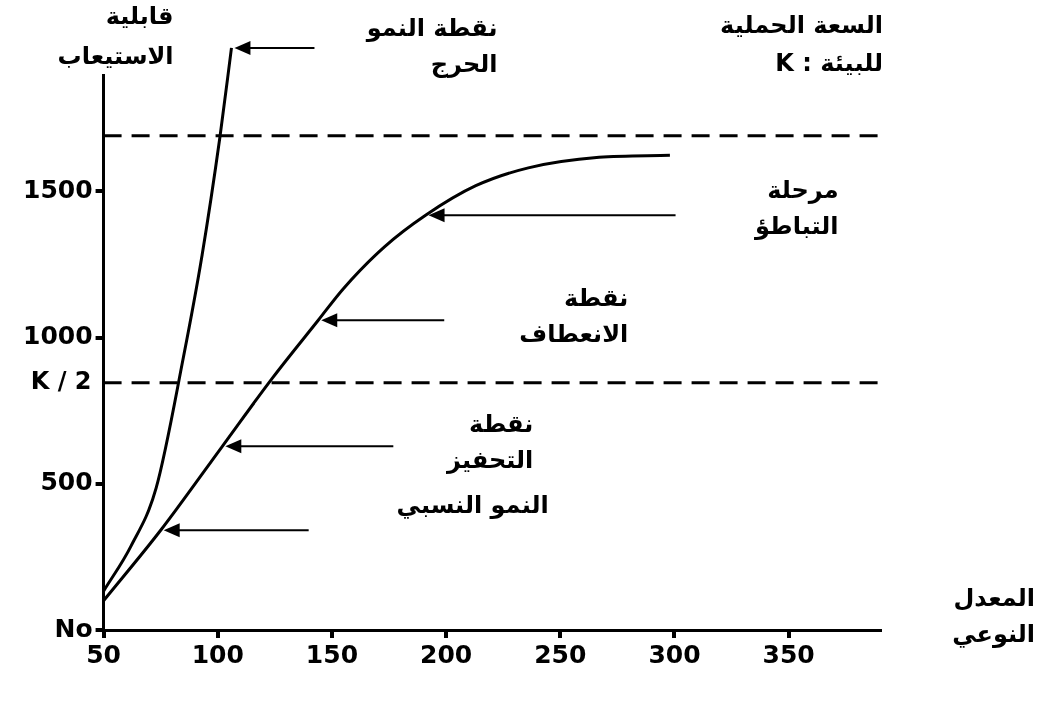 The image size is (1040, 704). I want to click on ref-line-label: السعة الحملية للبيئة : K, so click(801, 43).